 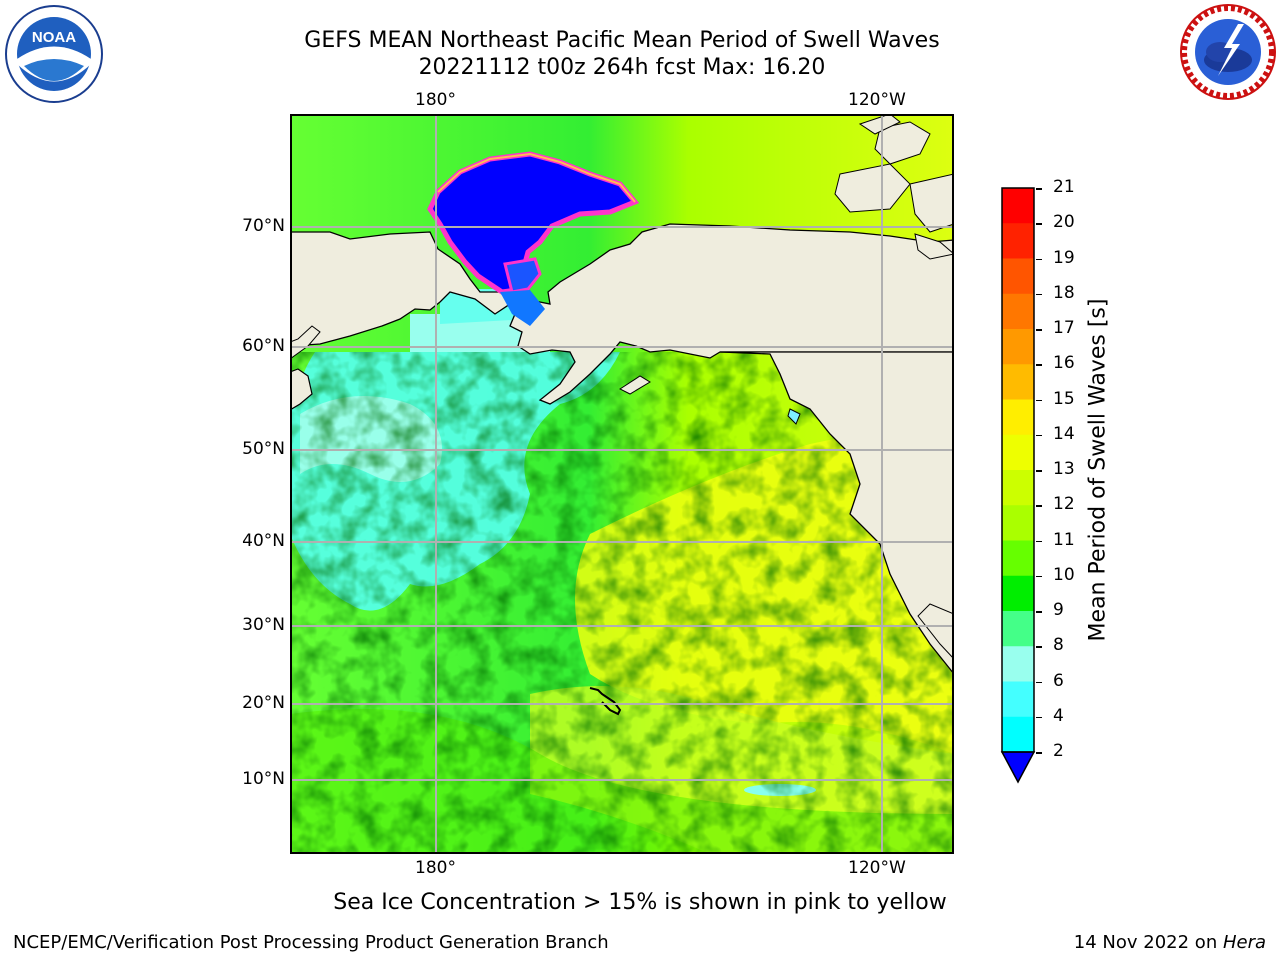 I want to click on lon-label-bottom-120w: 120°W, so click(x=877, y=868).